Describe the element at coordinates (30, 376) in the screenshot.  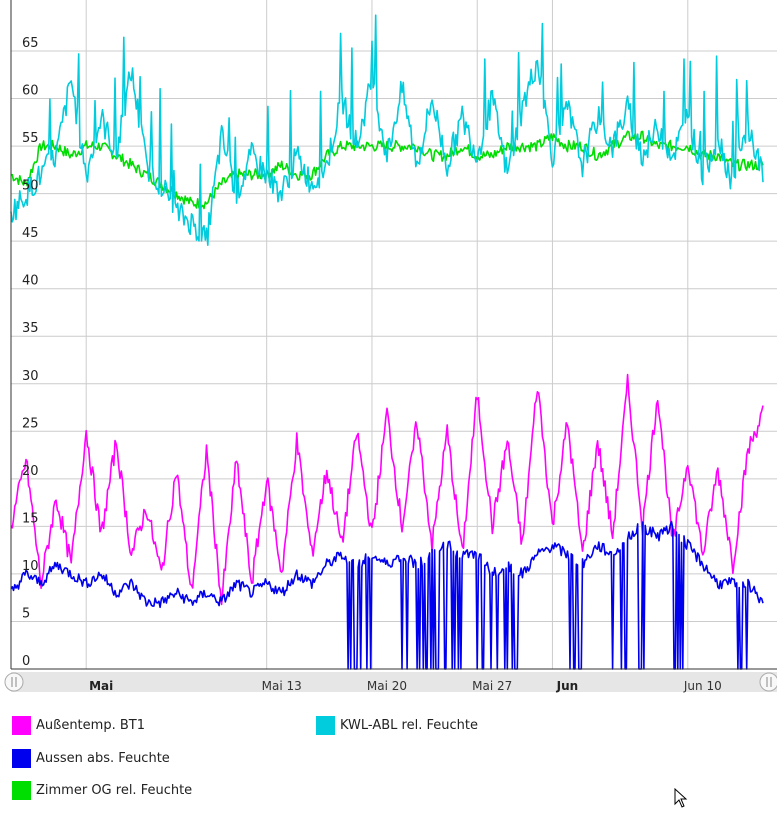
I see `y-tick-label: 30` at that location.